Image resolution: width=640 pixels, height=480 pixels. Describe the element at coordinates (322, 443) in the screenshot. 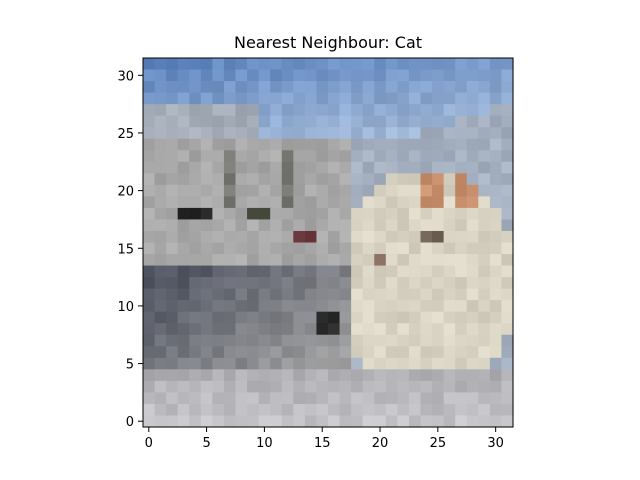

I see `x-tick-label: 15` at that location.